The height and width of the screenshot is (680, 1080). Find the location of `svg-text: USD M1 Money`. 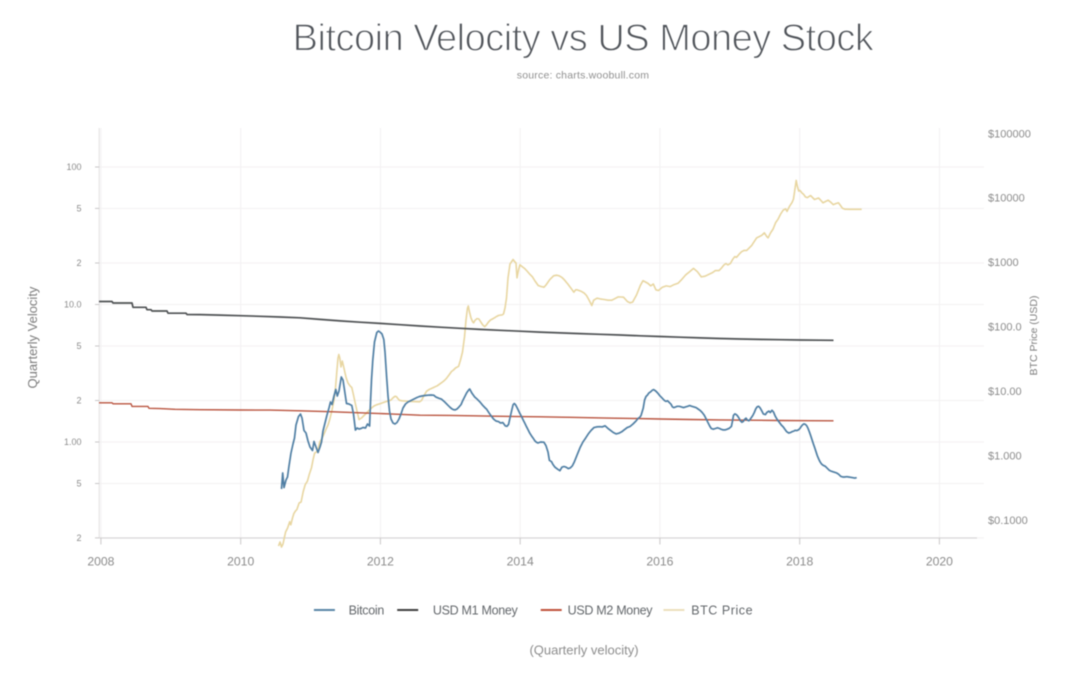

svg-text: USD M1 Money is located at coordinates (476, 610).